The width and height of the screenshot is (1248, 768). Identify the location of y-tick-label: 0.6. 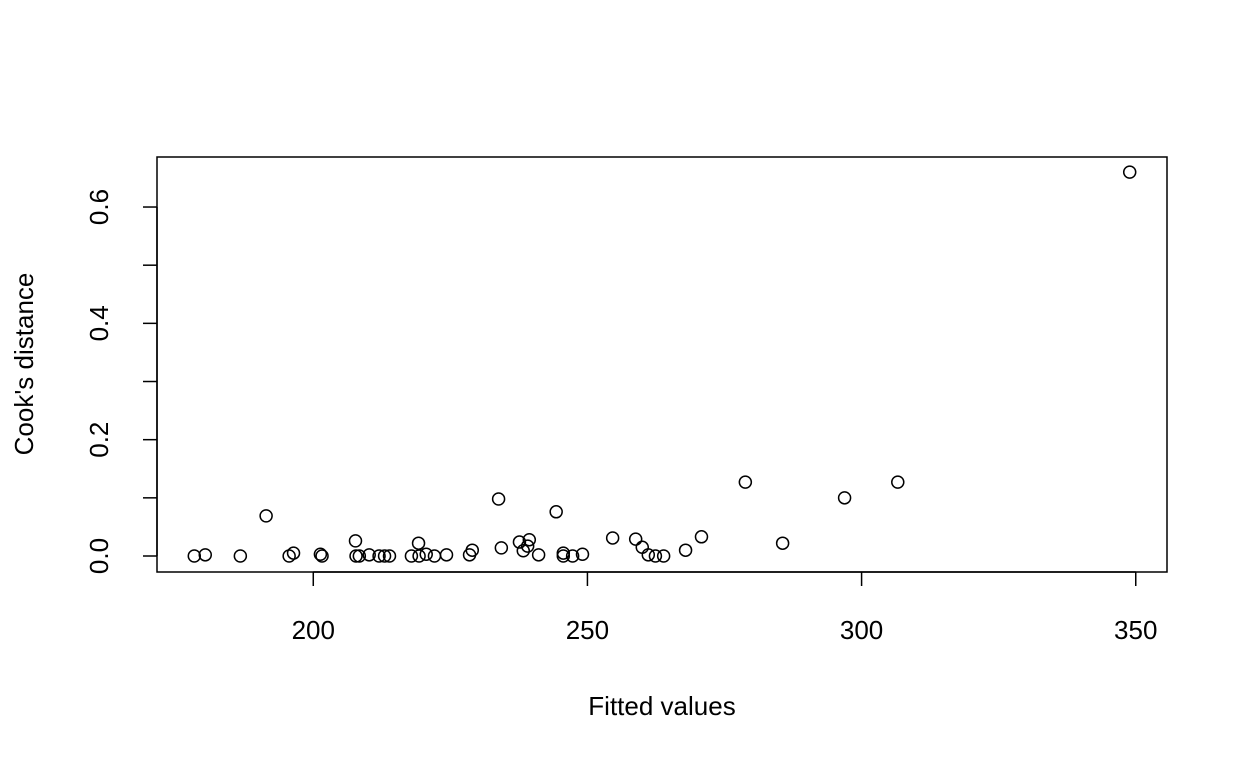
(99, 207).